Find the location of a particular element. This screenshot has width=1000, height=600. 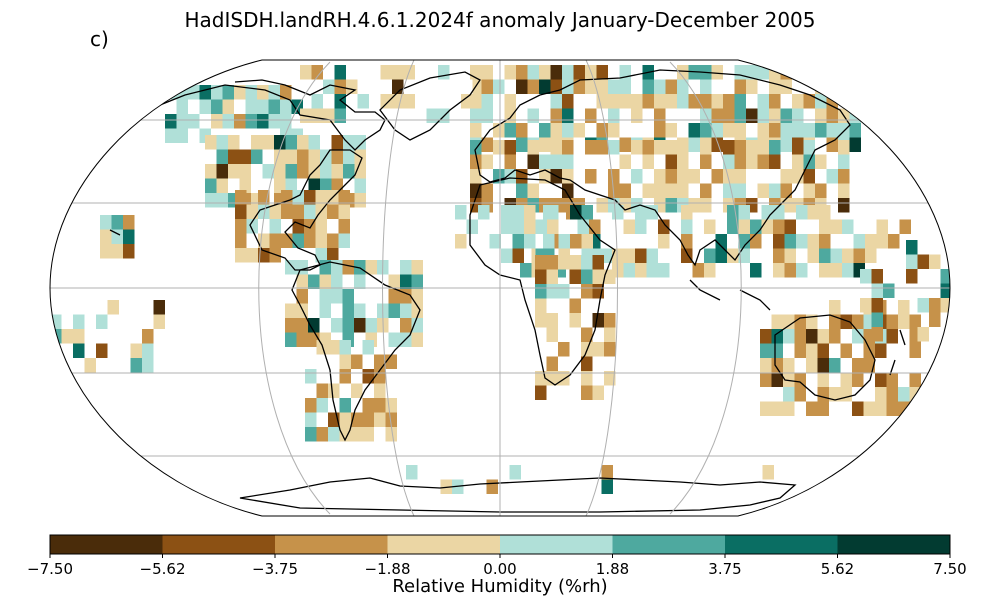

colorbar-segment is located at coordinates (781, 544).